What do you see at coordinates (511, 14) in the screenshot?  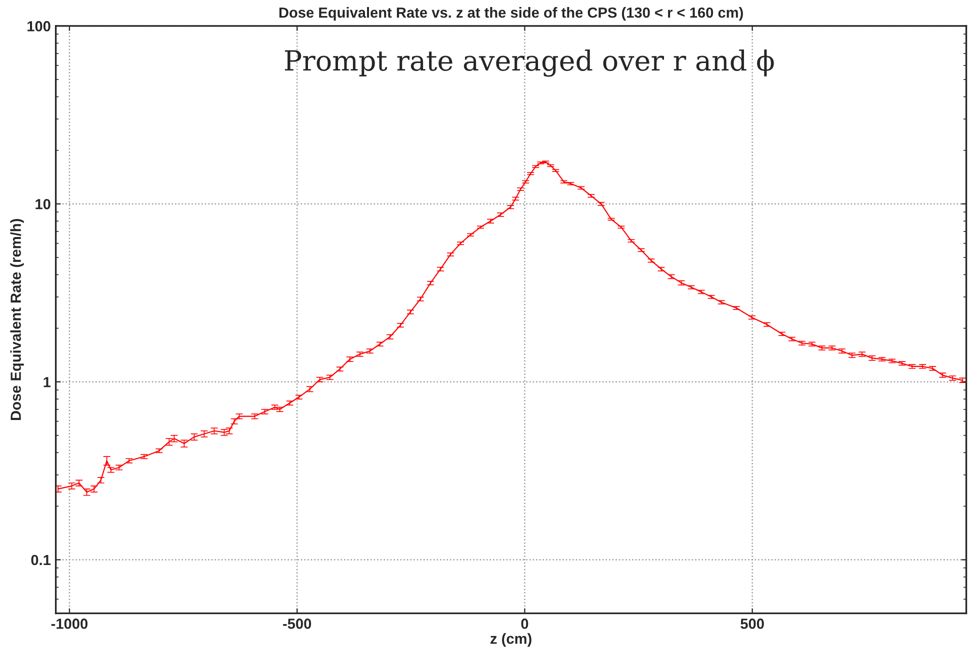 I see `chart-title: Dose Equivalent Rate vs. z at the side of the CPS (130 < r < 160 cm)` at bounding box center [511, 14].